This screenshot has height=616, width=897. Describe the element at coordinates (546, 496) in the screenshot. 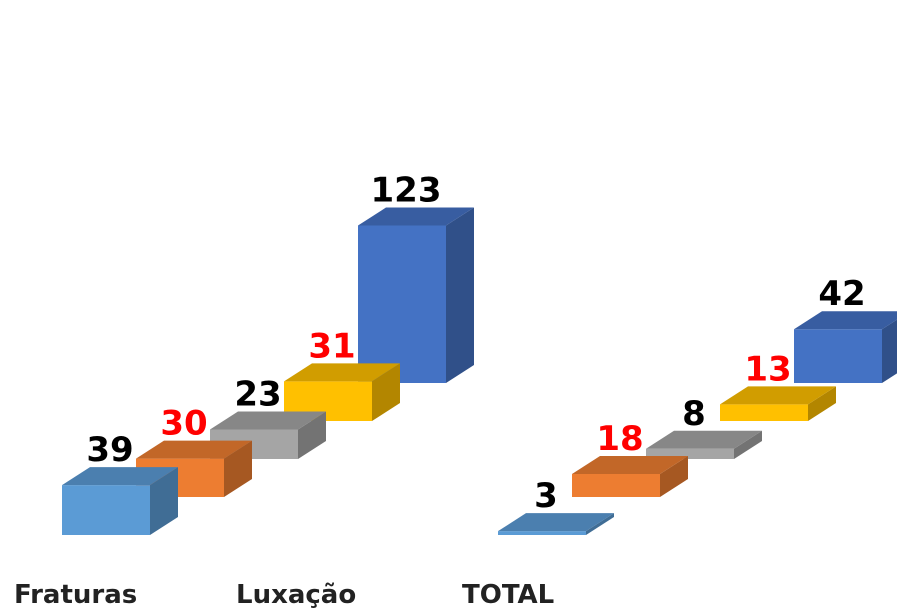

I see `data-label: 3` at that location.